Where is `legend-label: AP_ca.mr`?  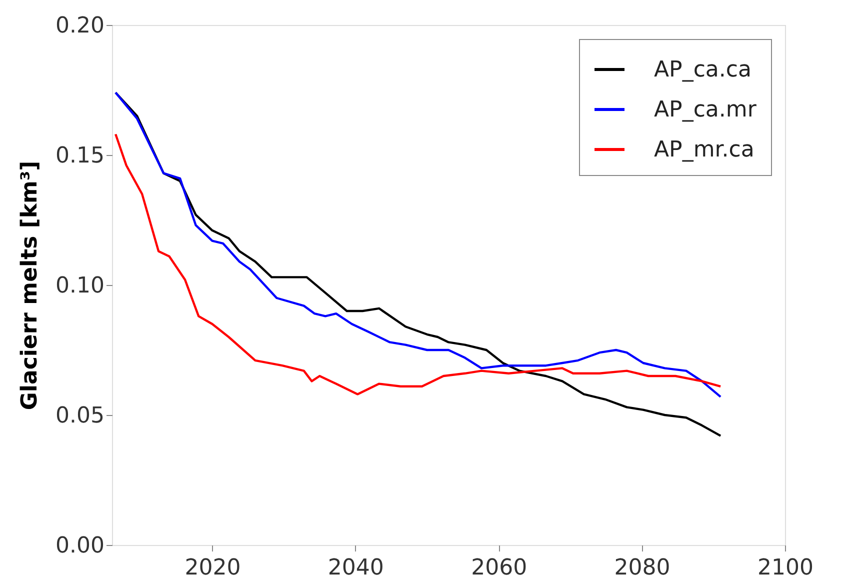 legend-label: AP_ca.mr is located at coordinates (706, 110).